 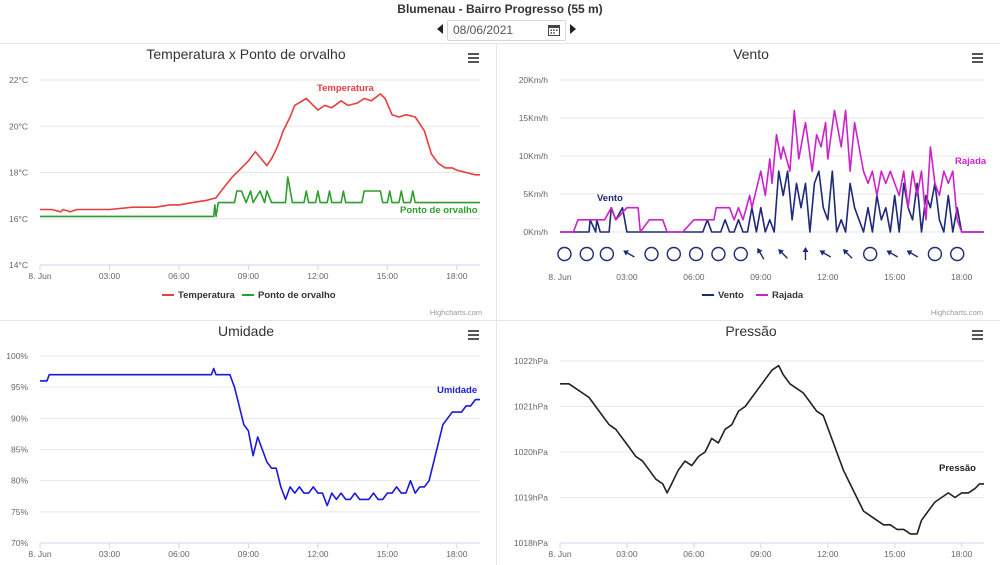 I want to click on series-line-rajada, so click(x=772, y=171).